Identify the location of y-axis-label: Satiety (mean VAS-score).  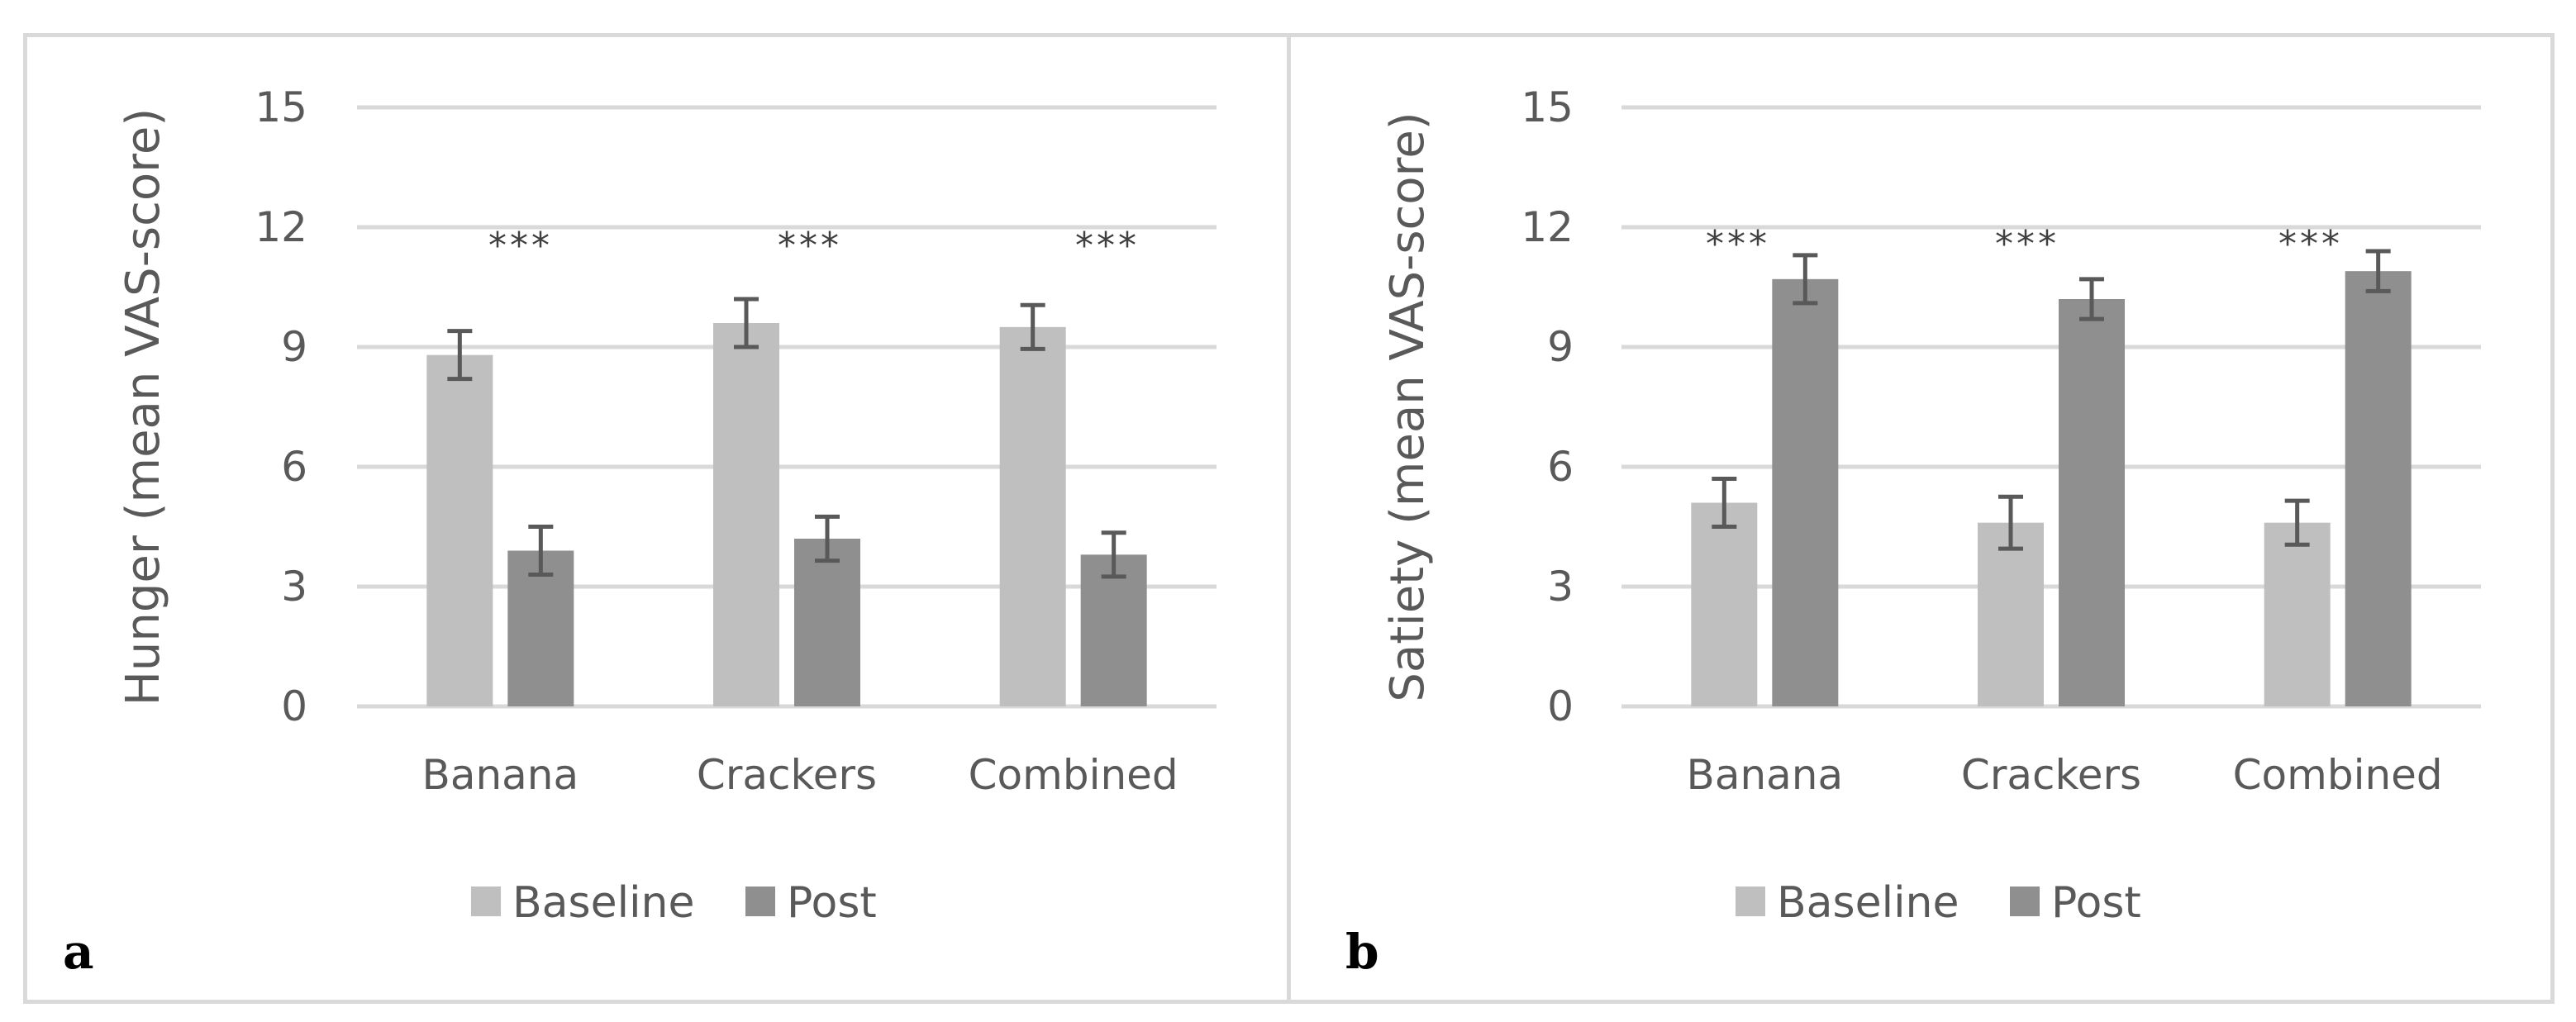
(1408, 406).